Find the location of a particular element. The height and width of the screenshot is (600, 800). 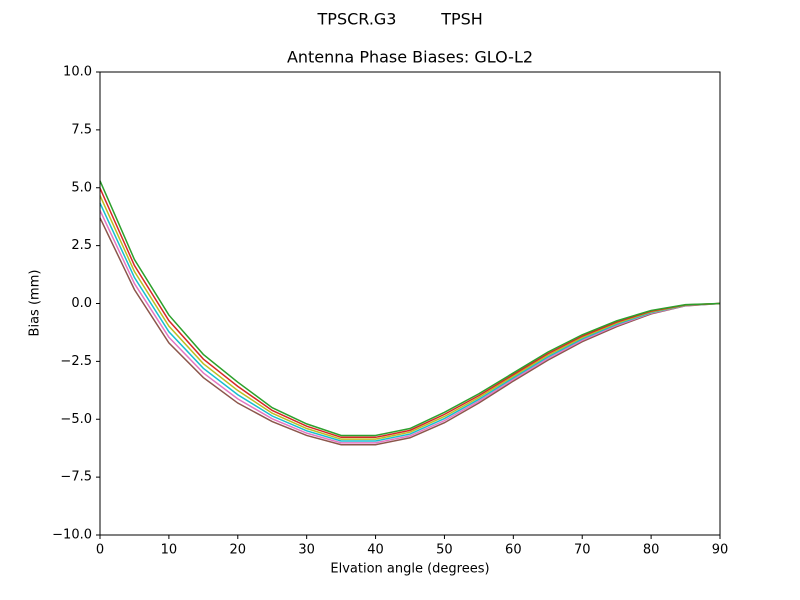

y-tick-label: 2.5 is located at coordinates (81, 245).